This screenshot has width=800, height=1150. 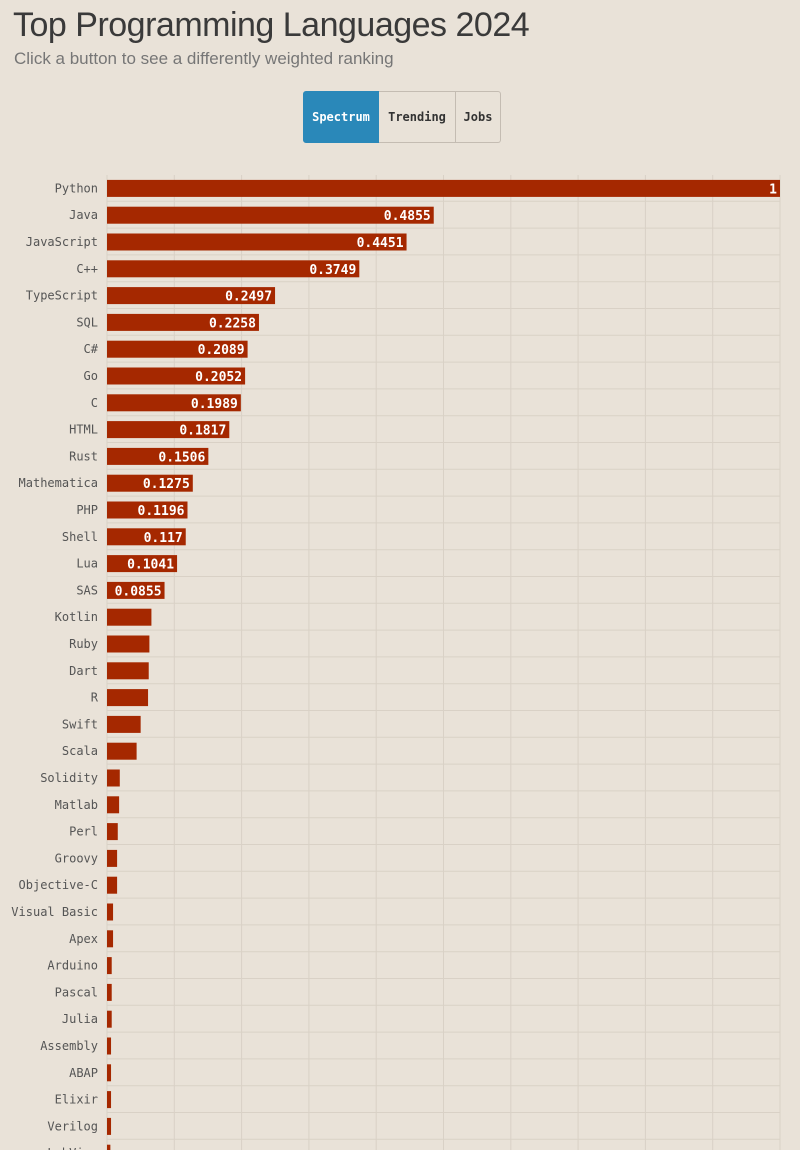 I want to click on bar-dart, so click(x=128, y=671).